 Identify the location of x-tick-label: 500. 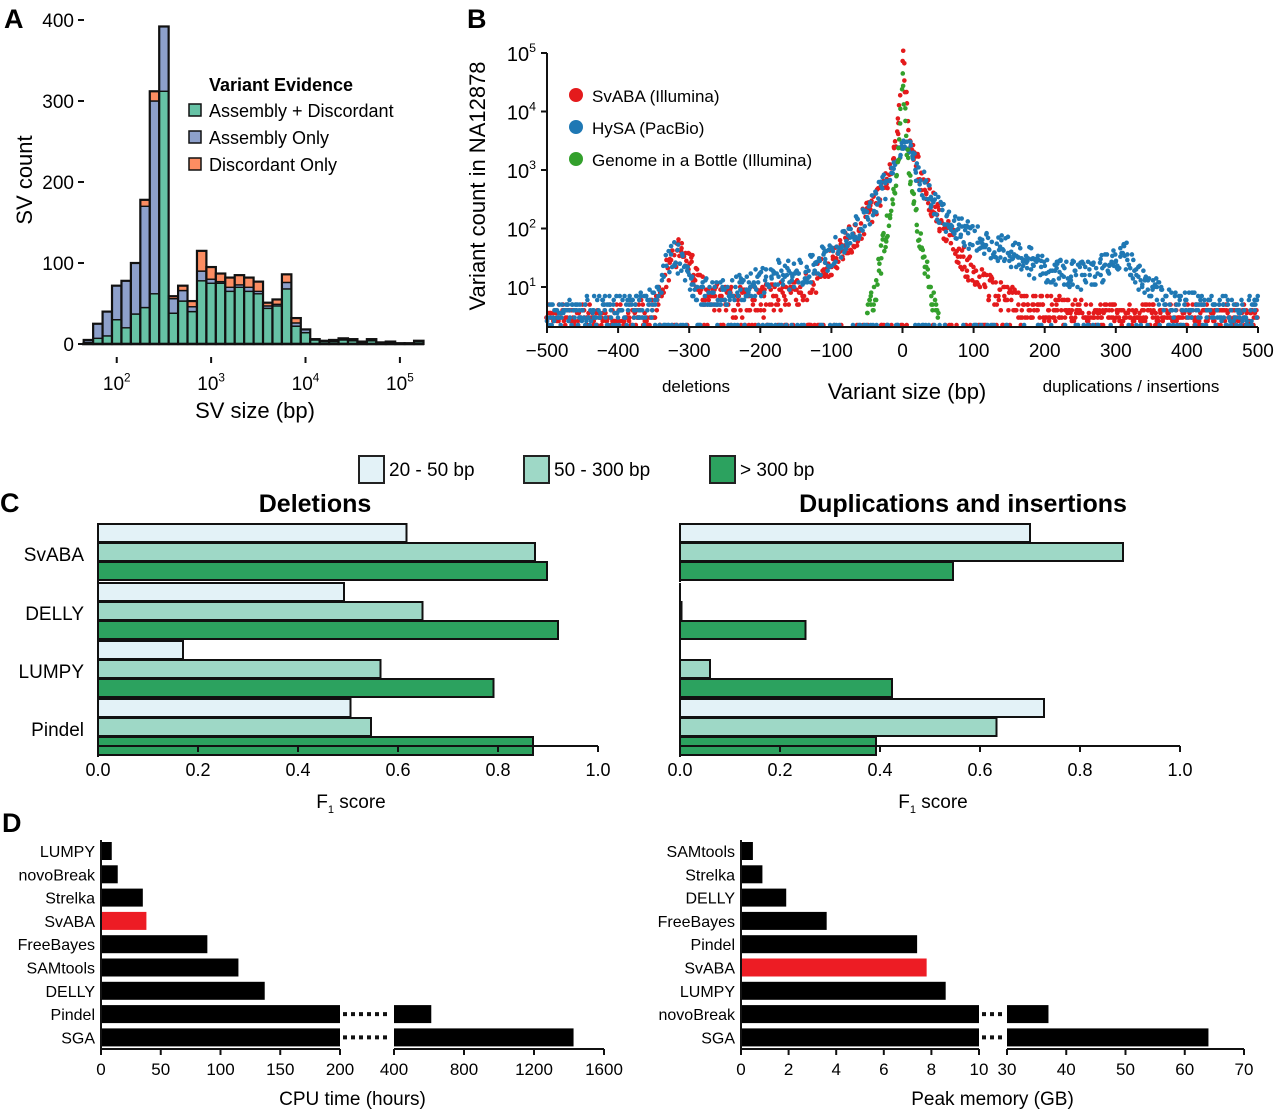
(1258, 351).